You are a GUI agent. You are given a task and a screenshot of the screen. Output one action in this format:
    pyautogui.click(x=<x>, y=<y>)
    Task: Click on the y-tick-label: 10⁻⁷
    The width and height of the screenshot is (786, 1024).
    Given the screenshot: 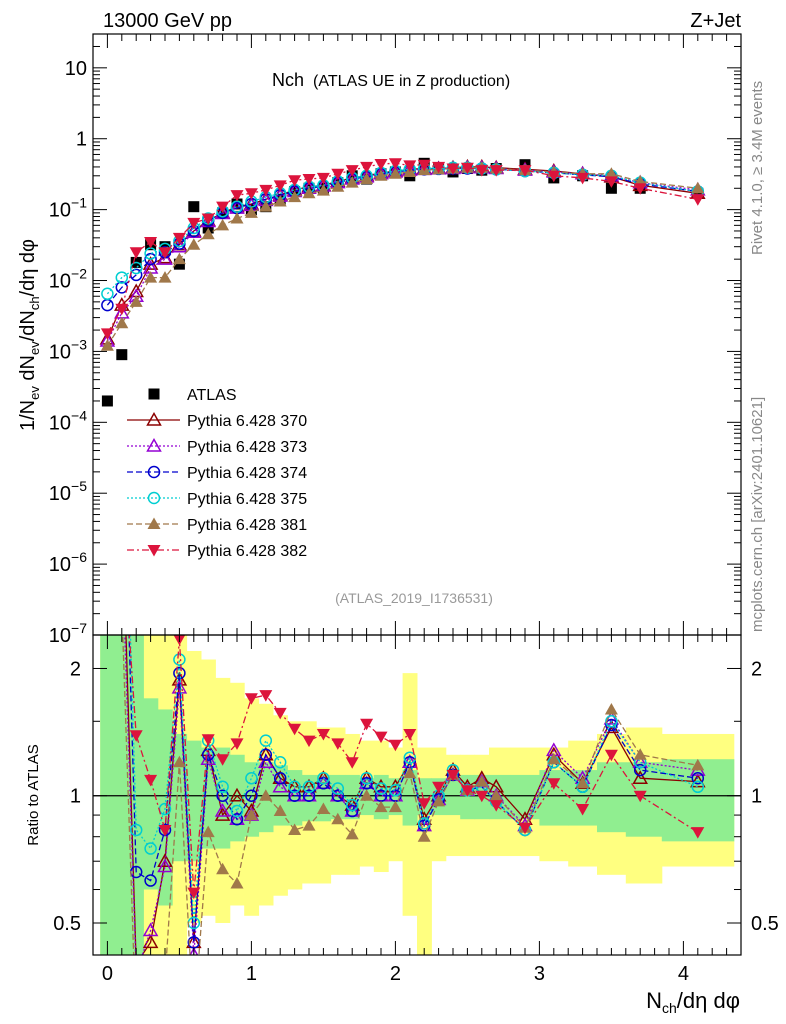 What is the action you would take?
    pyautogui.click(x=68, y=633)
    